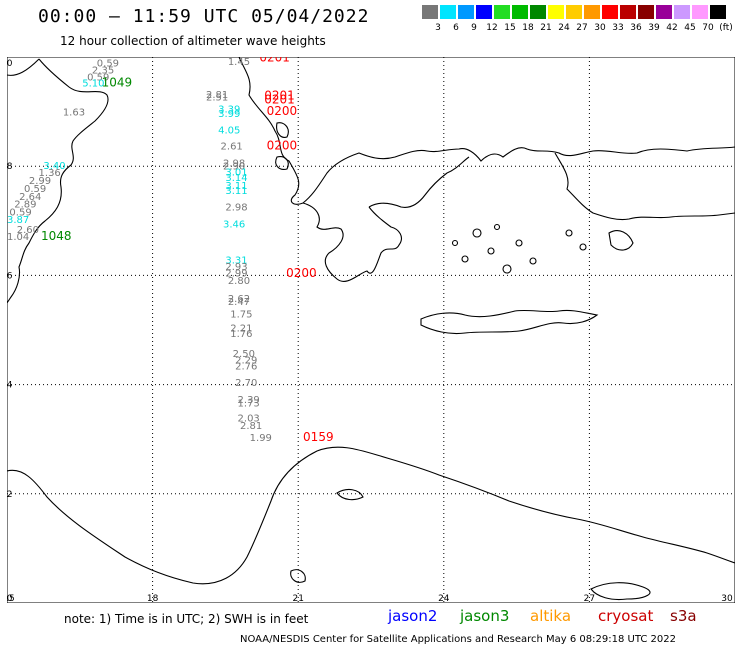 The width and height of the screenshot is (740, 650). Describe the element at coordinates (282, 130) in the screenshot. I see `coast-corfu` at that location.